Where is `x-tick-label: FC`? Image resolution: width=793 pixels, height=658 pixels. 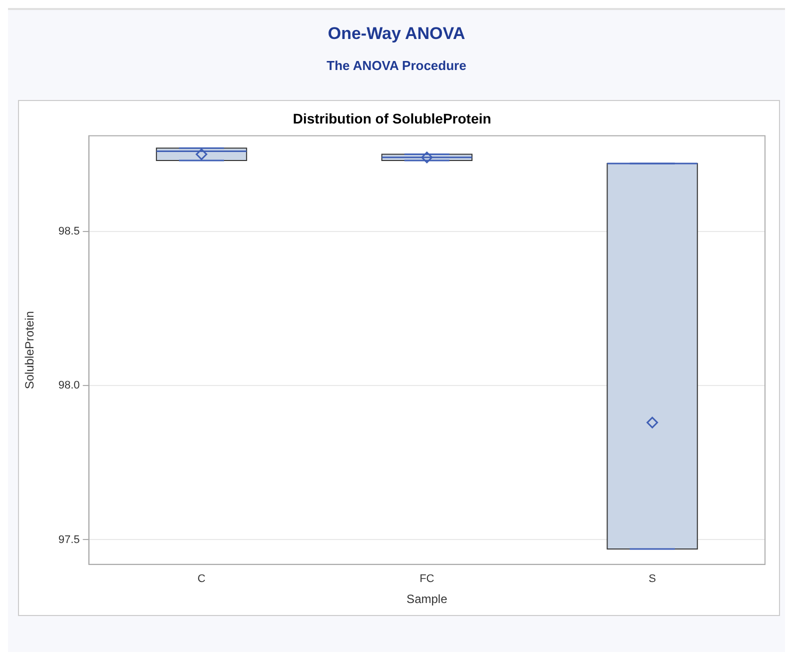 x-tick-label: FC is located at coordinates (427, 579).